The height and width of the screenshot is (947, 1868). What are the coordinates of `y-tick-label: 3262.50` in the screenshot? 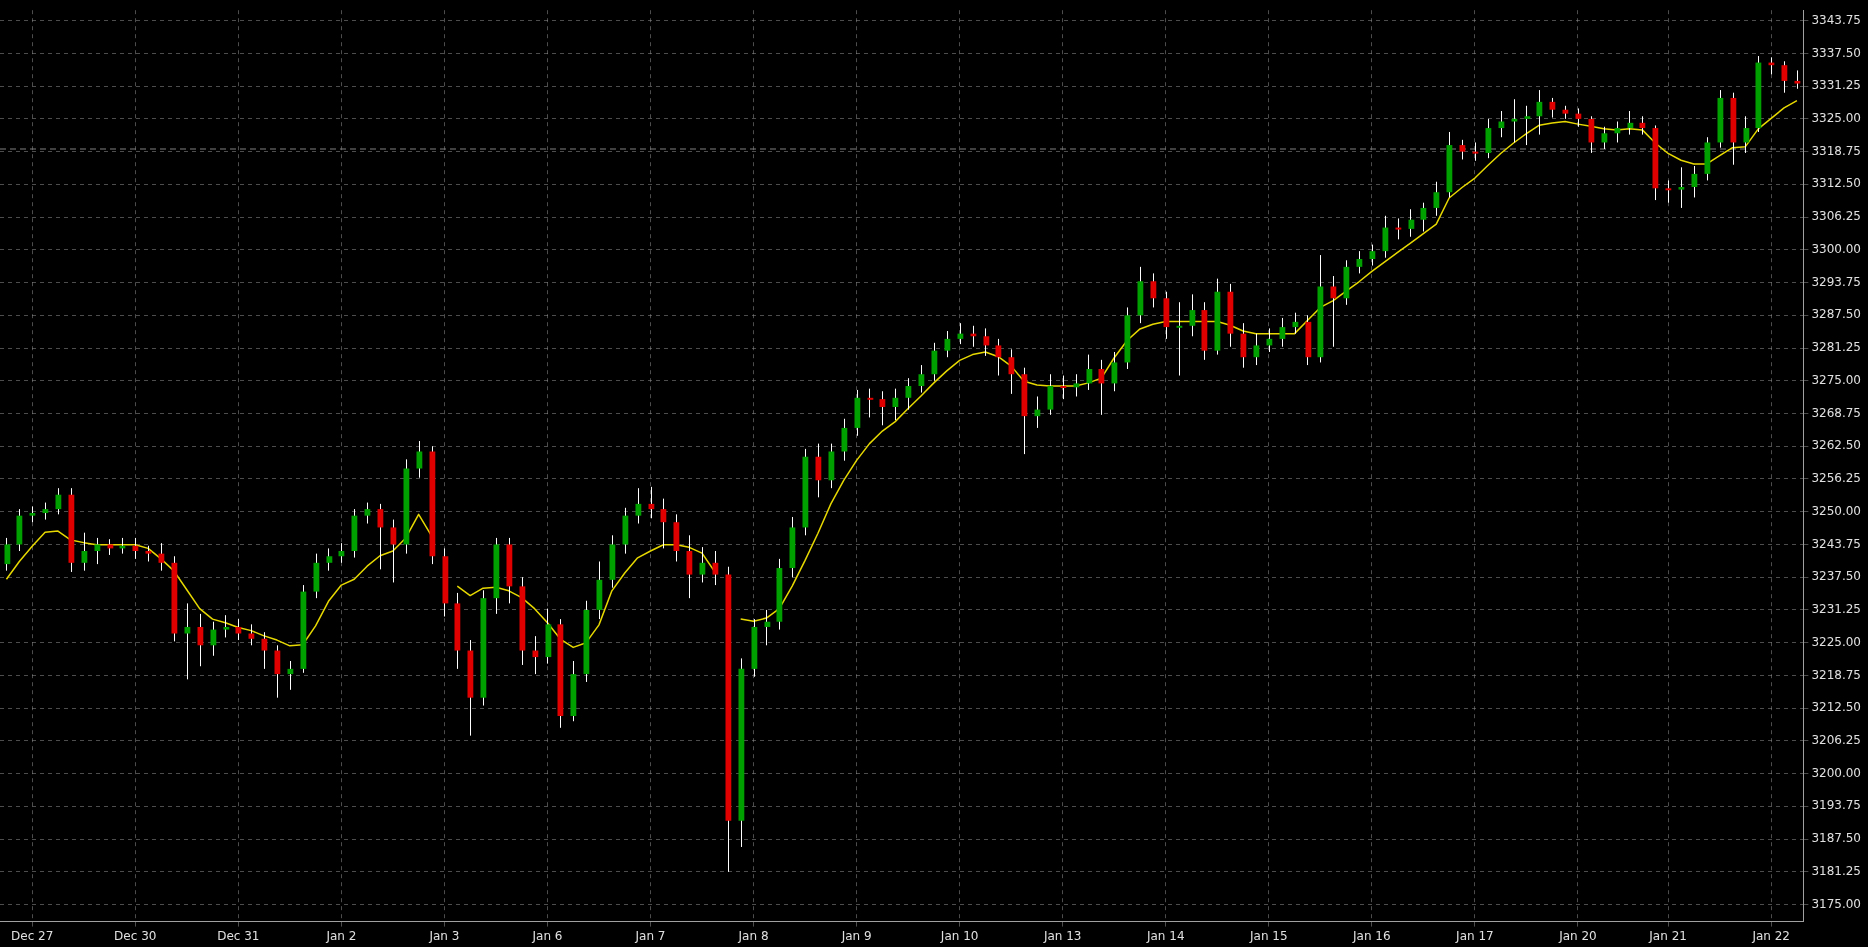 It's located at (1836, 445).